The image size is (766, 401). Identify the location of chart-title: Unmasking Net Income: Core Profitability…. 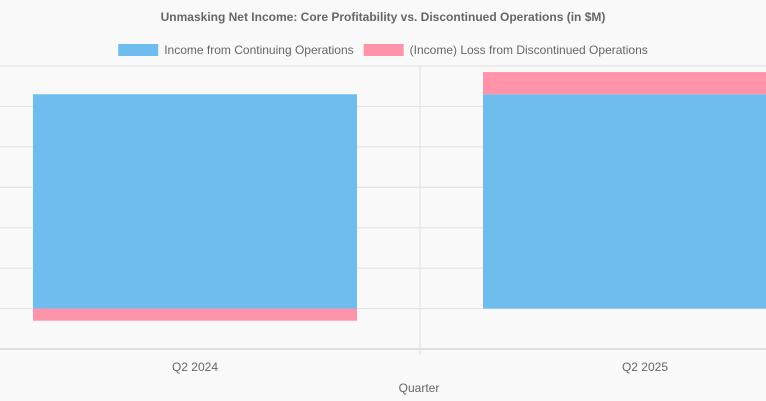
(383, 17).